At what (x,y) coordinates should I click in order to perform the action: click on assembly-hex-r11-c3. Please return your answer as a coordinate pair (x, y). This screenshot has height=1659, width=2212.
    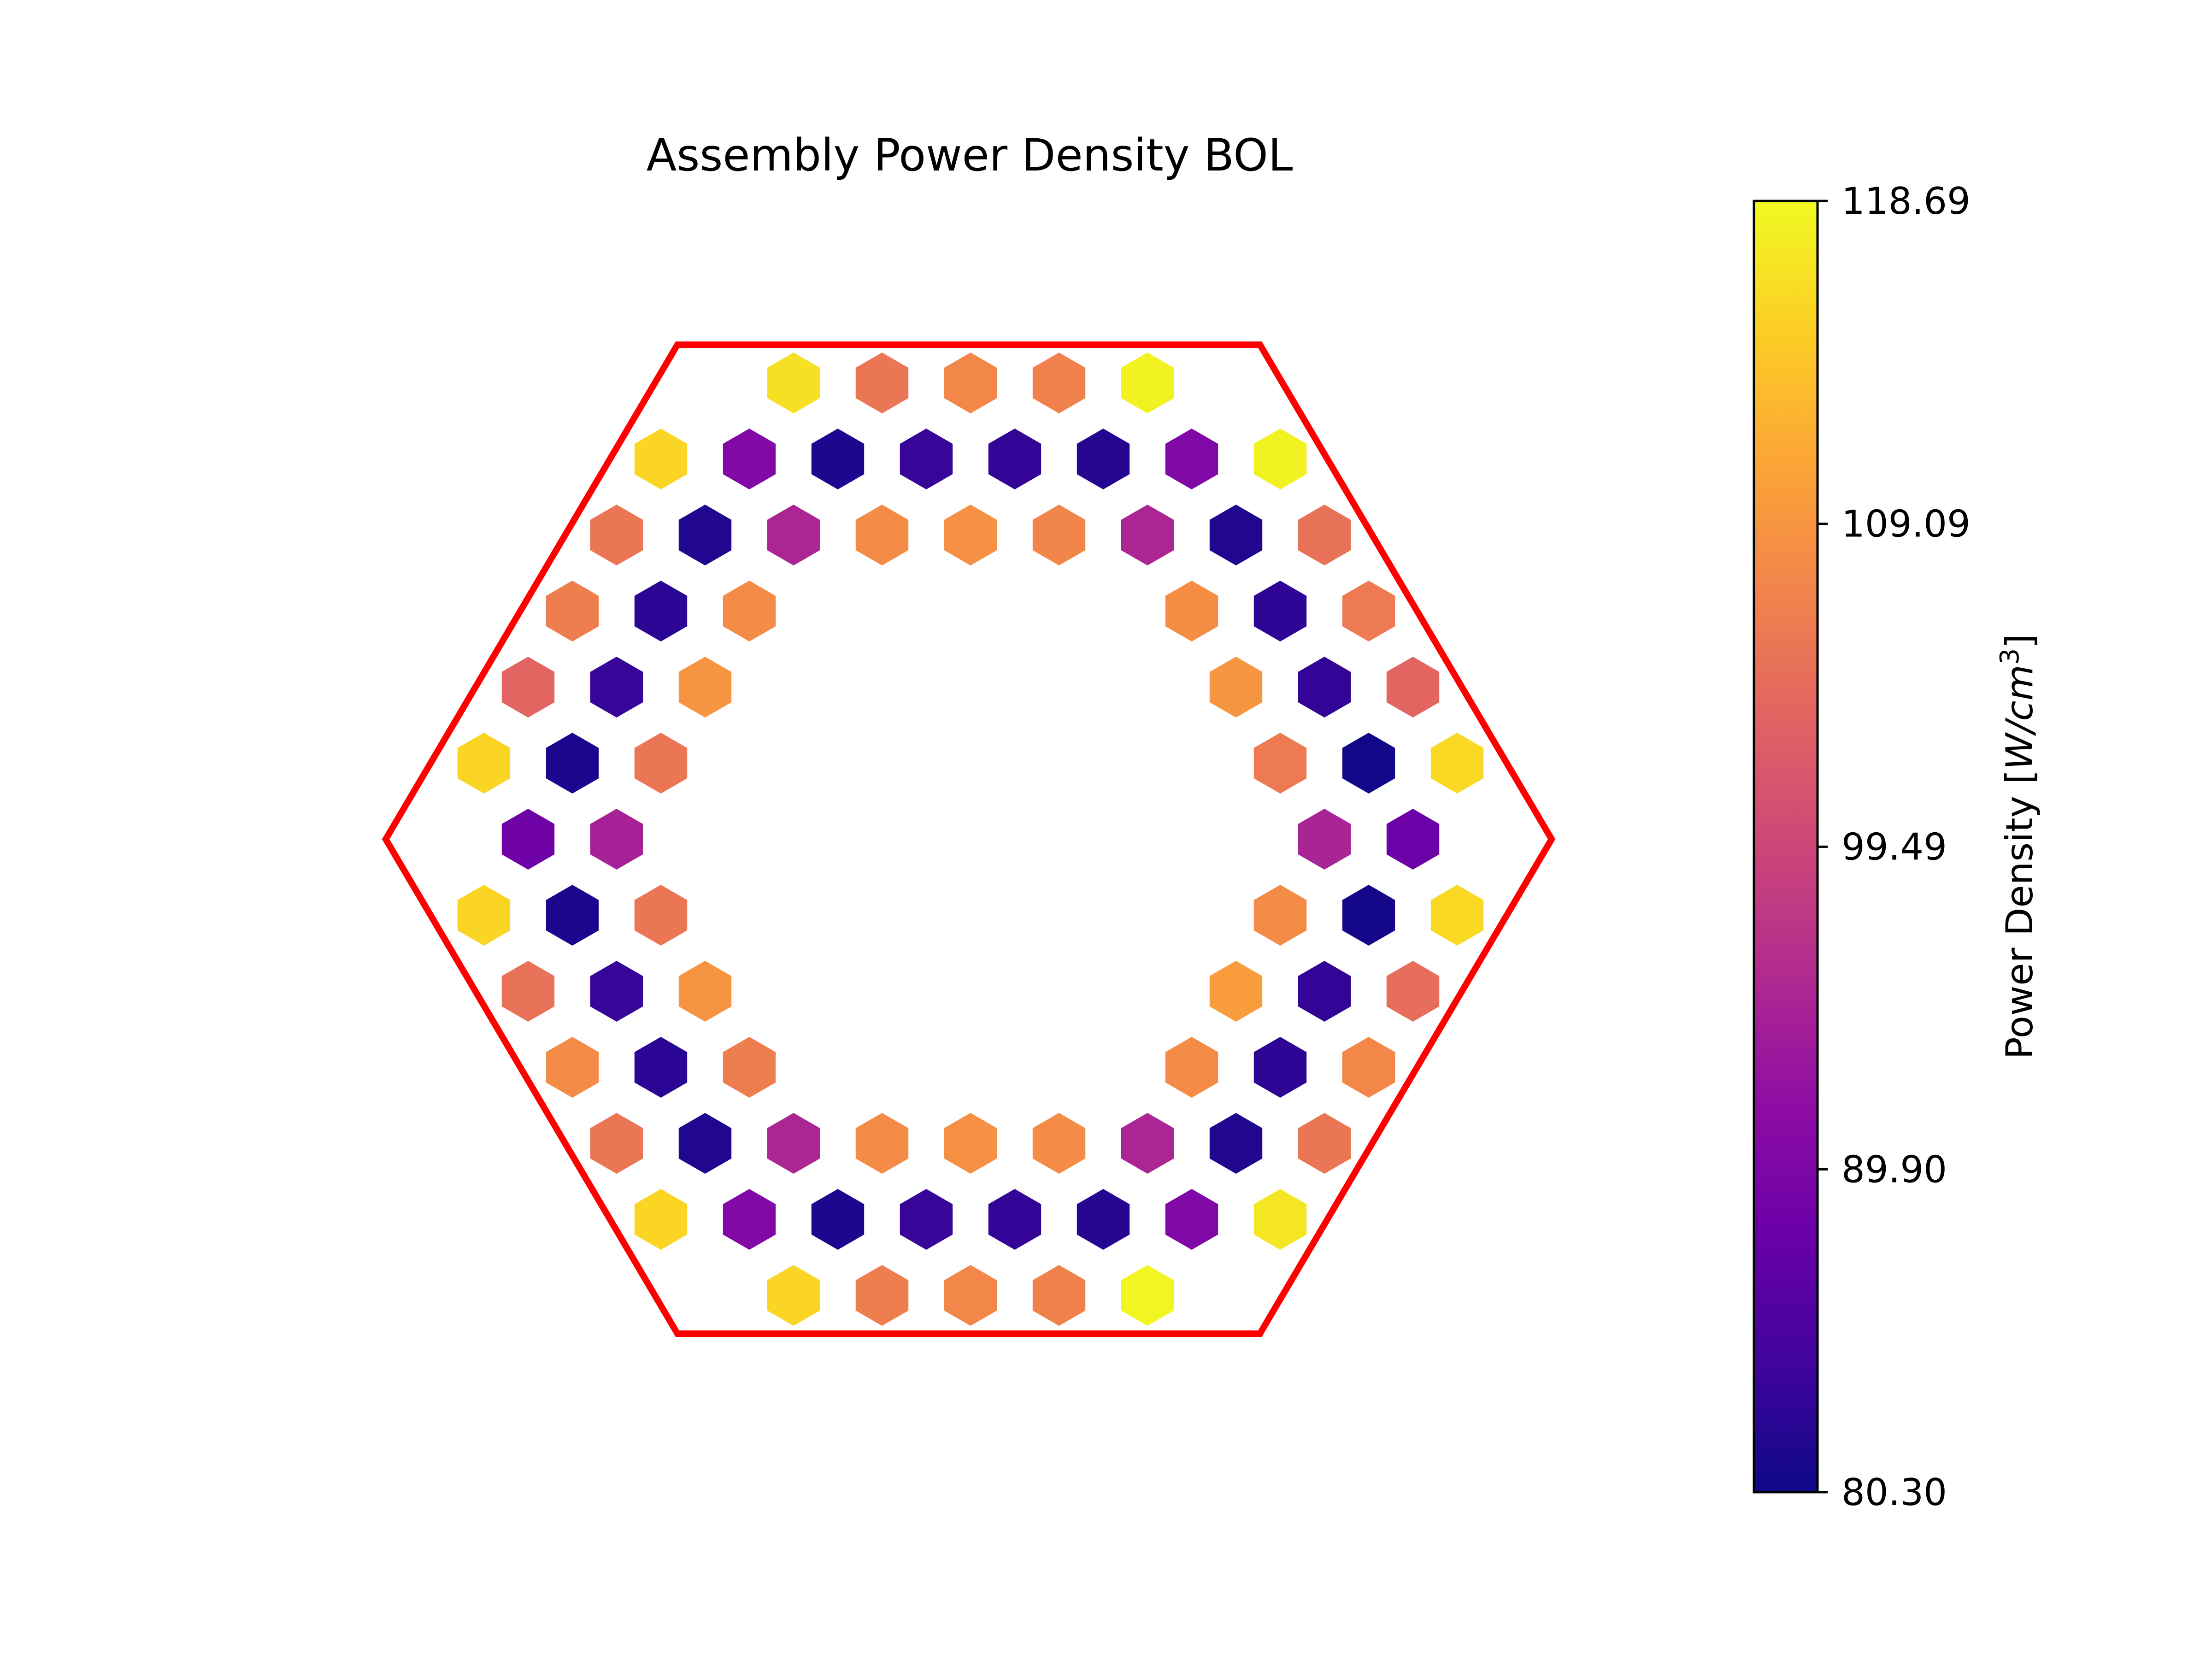
    Looking at the image, I should click on (926, 1219).